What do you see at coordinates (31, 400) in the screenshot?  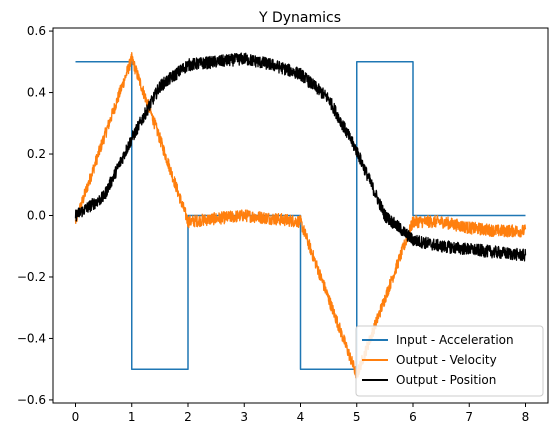 I see `y-tick-label: −0.6` at bounding box center [31, 400].